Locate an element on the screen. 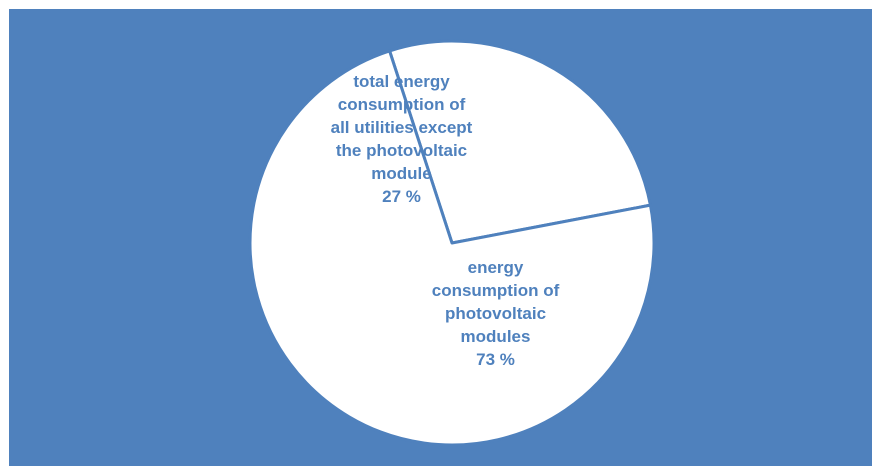 The width and height of the screenshot is (881, 475). pie-slice-utilities is located at coordinates (520, 142).